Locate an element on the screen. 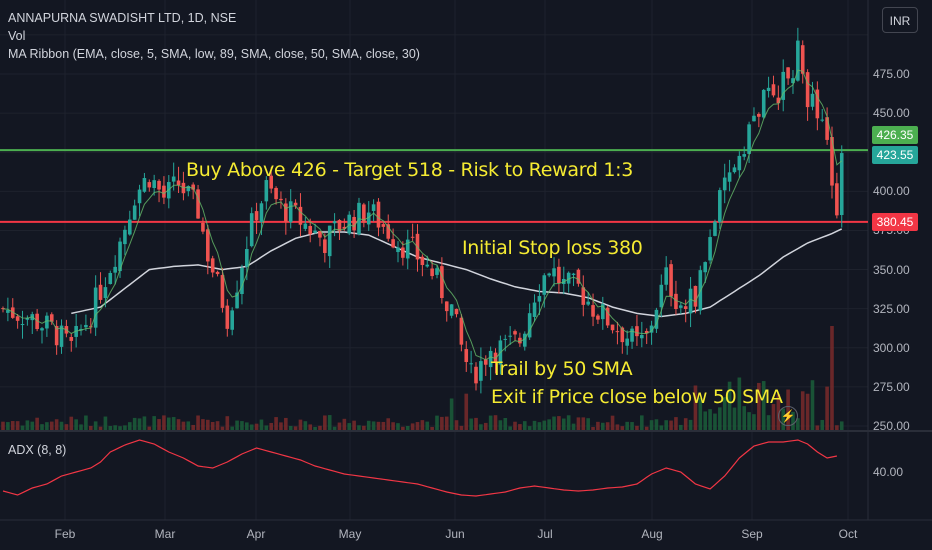 This screenshot has height=550, width=932. time-tick-label: Sep is located at coordinates (752, 534).